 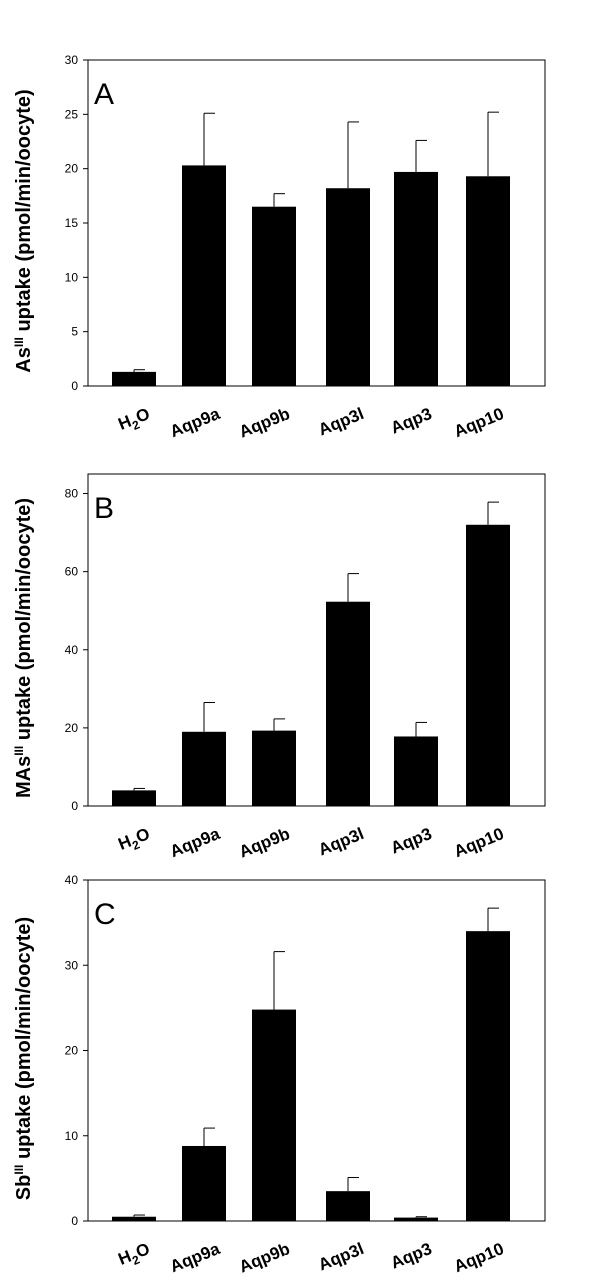 I want to click on panel-letter: B, so click(x=104, y=508).